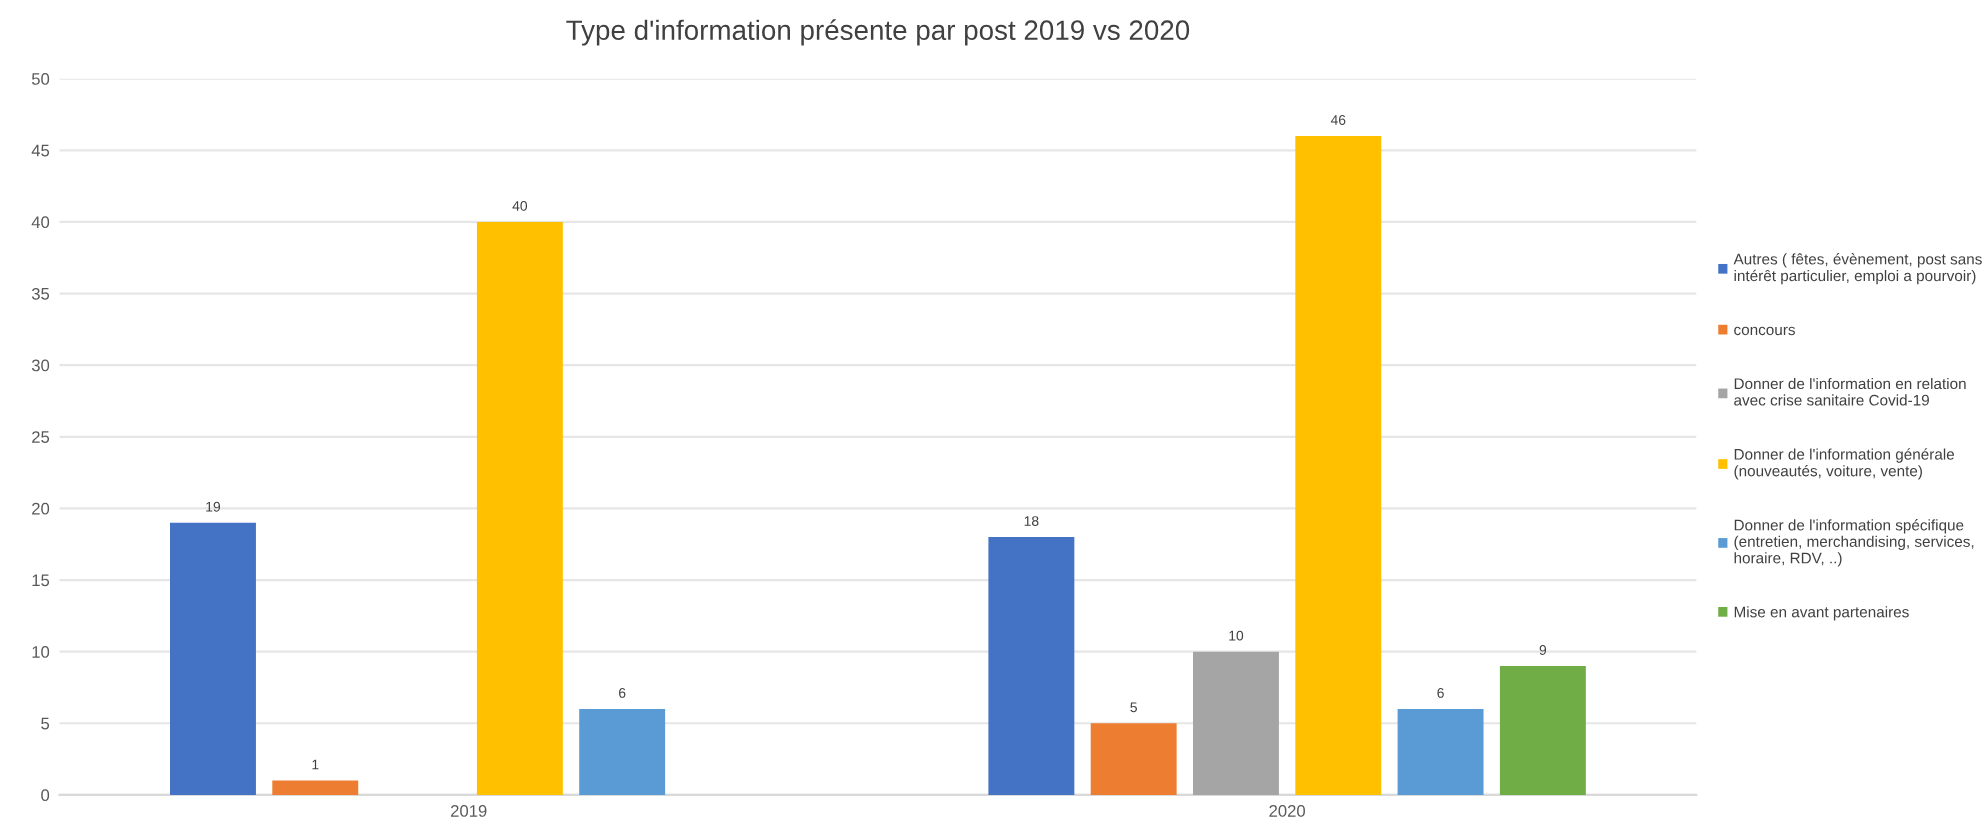 The image size is (1984, 828). I want to click on y-tick-label: 45, so click(40, 150).